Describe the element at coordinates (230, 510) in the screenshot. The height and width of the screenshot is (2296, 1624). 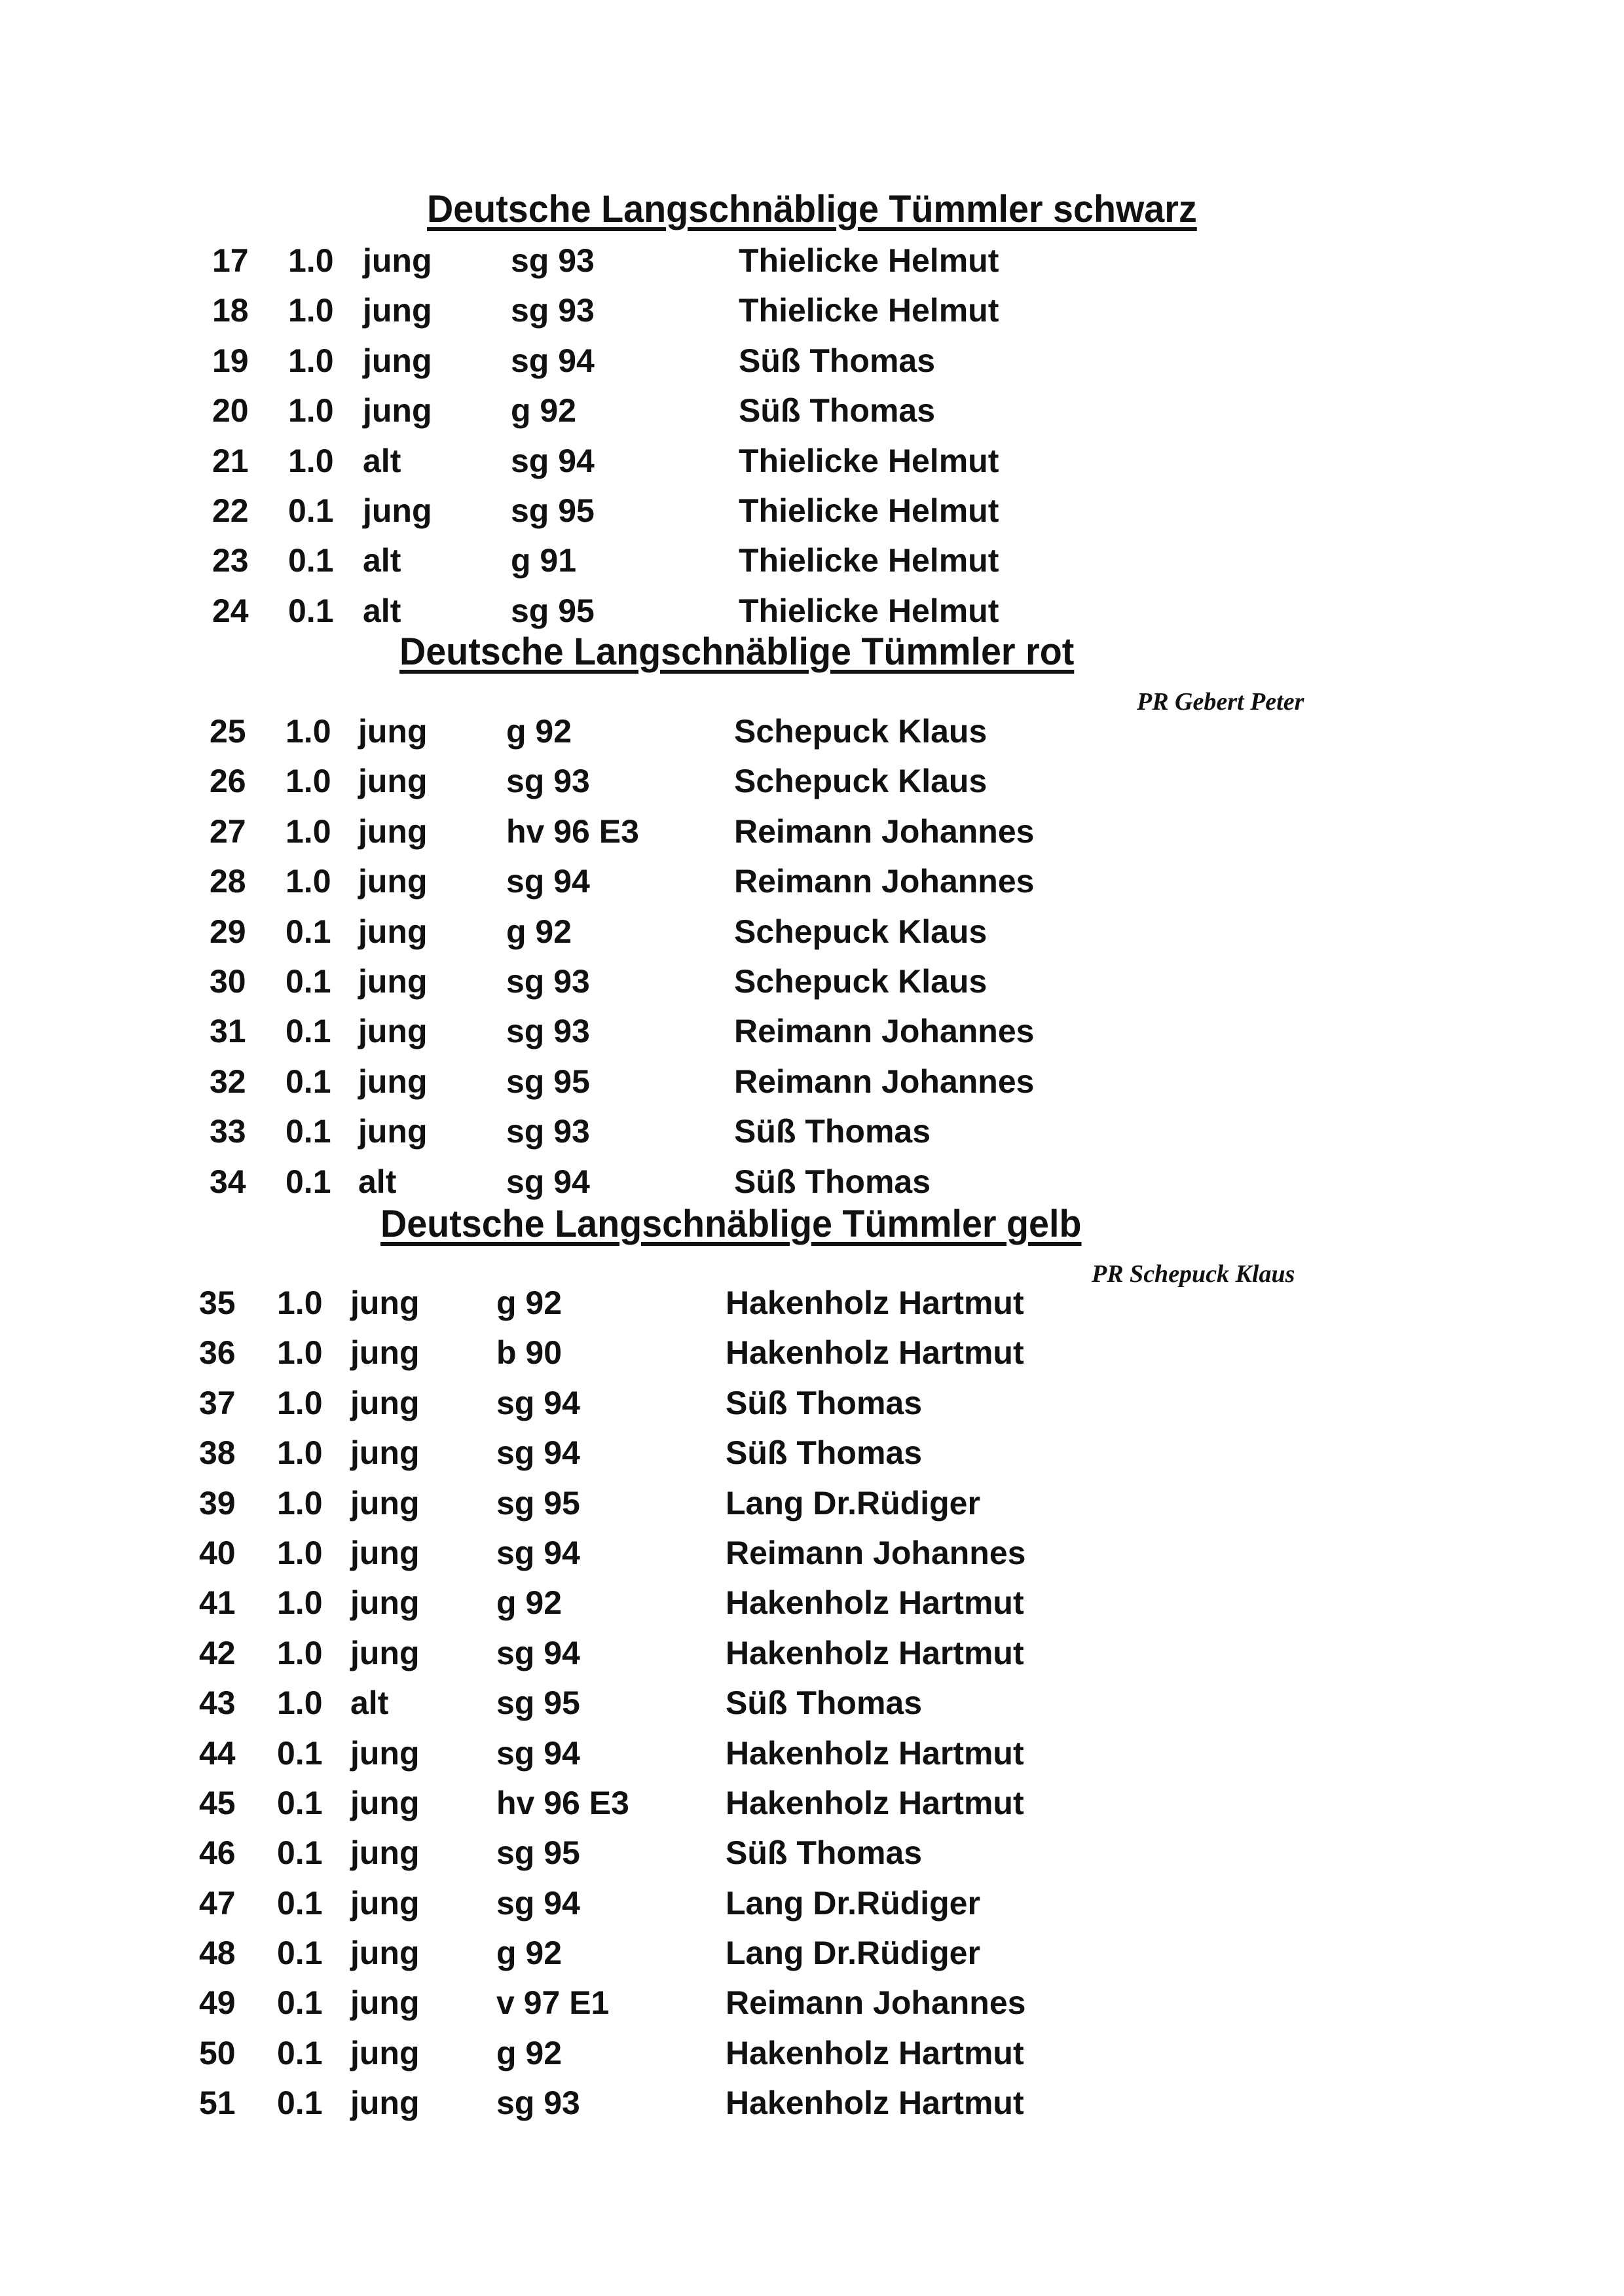
I see `entry-number: 22` at that location.